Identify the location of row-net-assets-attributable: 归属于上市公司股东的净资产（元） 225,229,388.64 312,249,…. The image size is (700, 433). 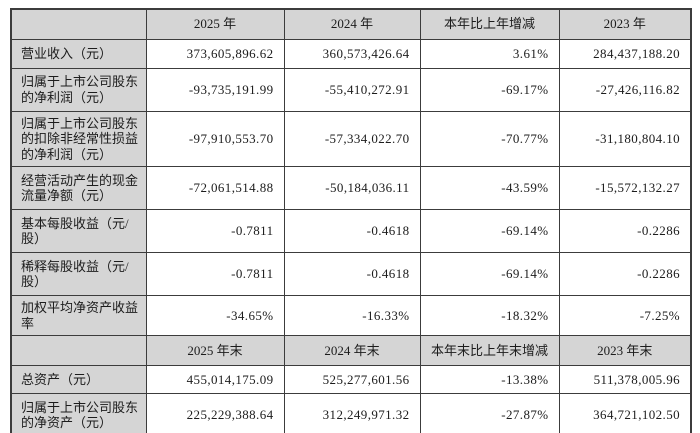
(351, 413).